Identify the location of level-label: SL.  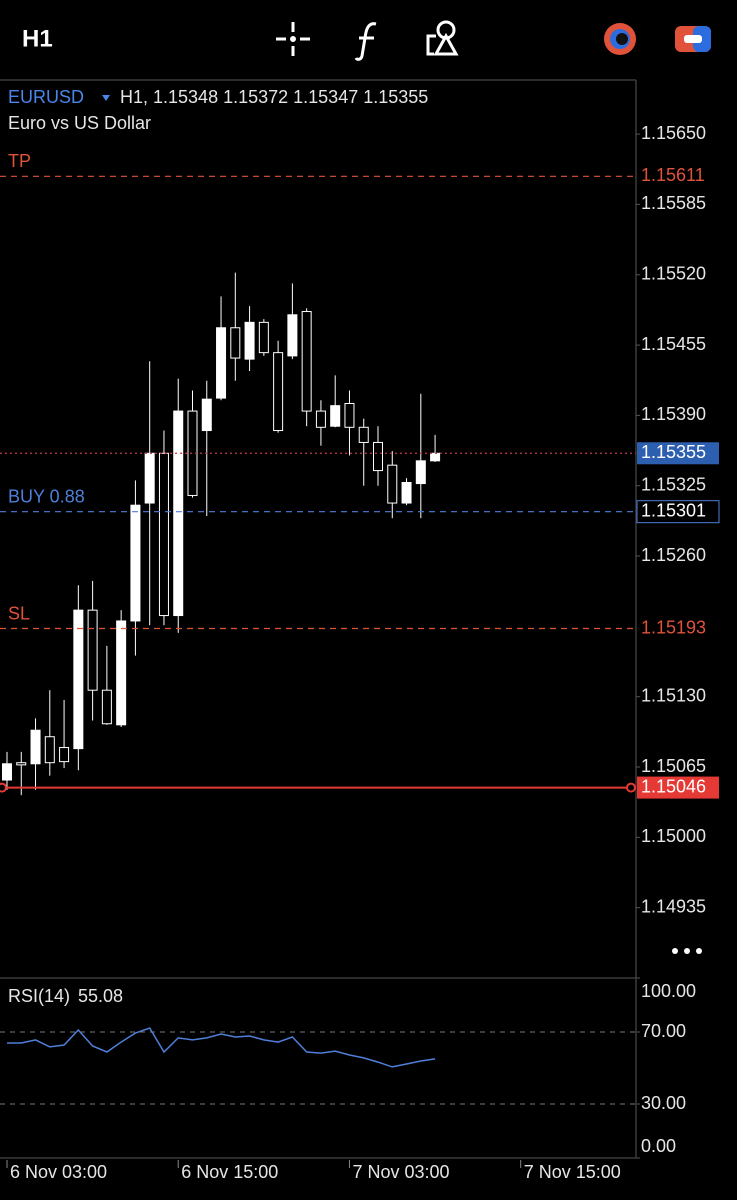
(19, 613).